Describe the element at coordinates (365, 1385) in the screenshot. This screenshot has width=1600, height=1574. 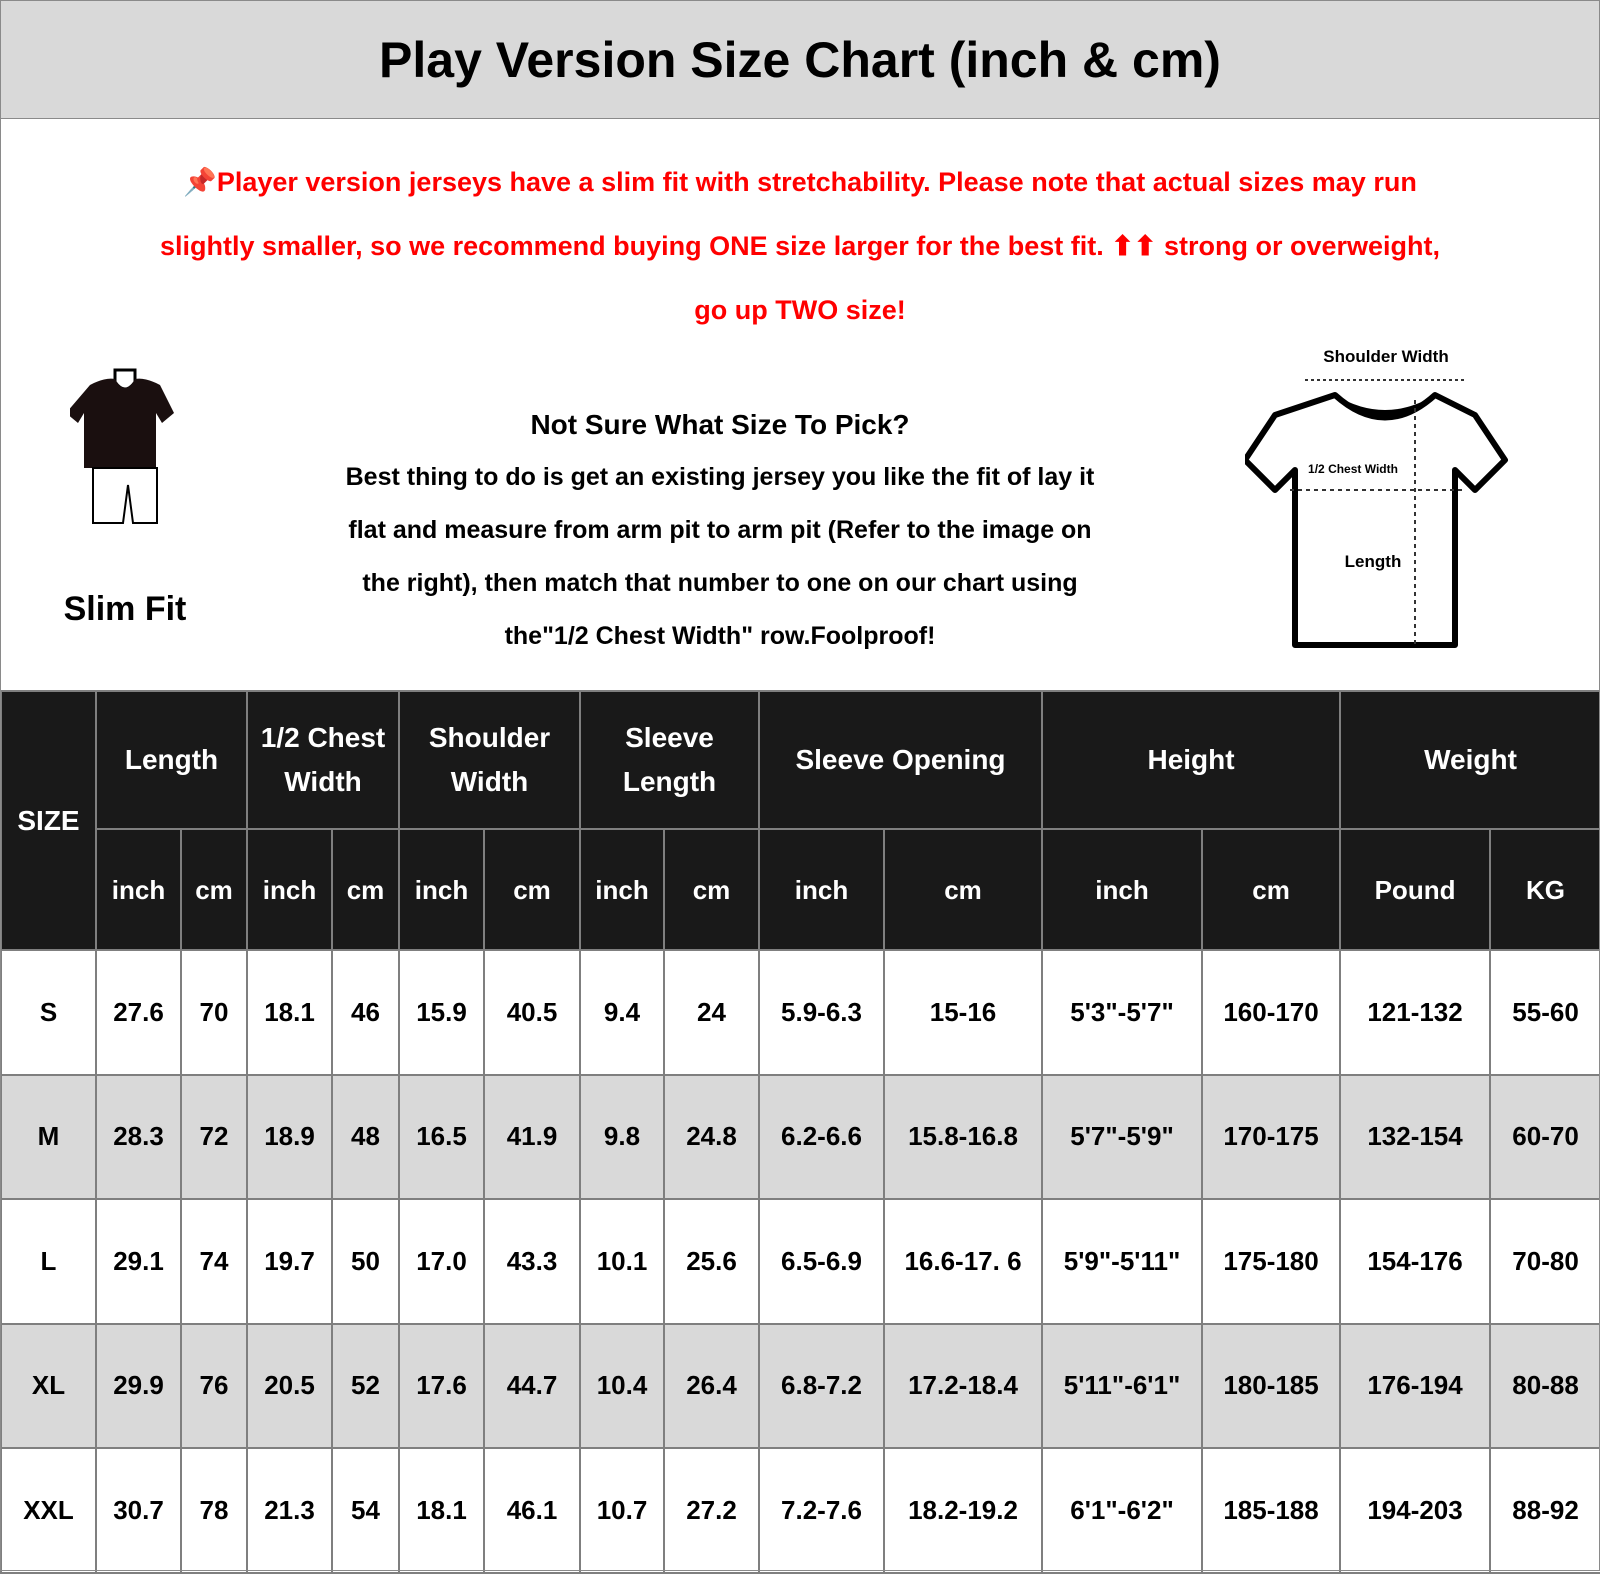
I see `value-cell: 52` at that location.